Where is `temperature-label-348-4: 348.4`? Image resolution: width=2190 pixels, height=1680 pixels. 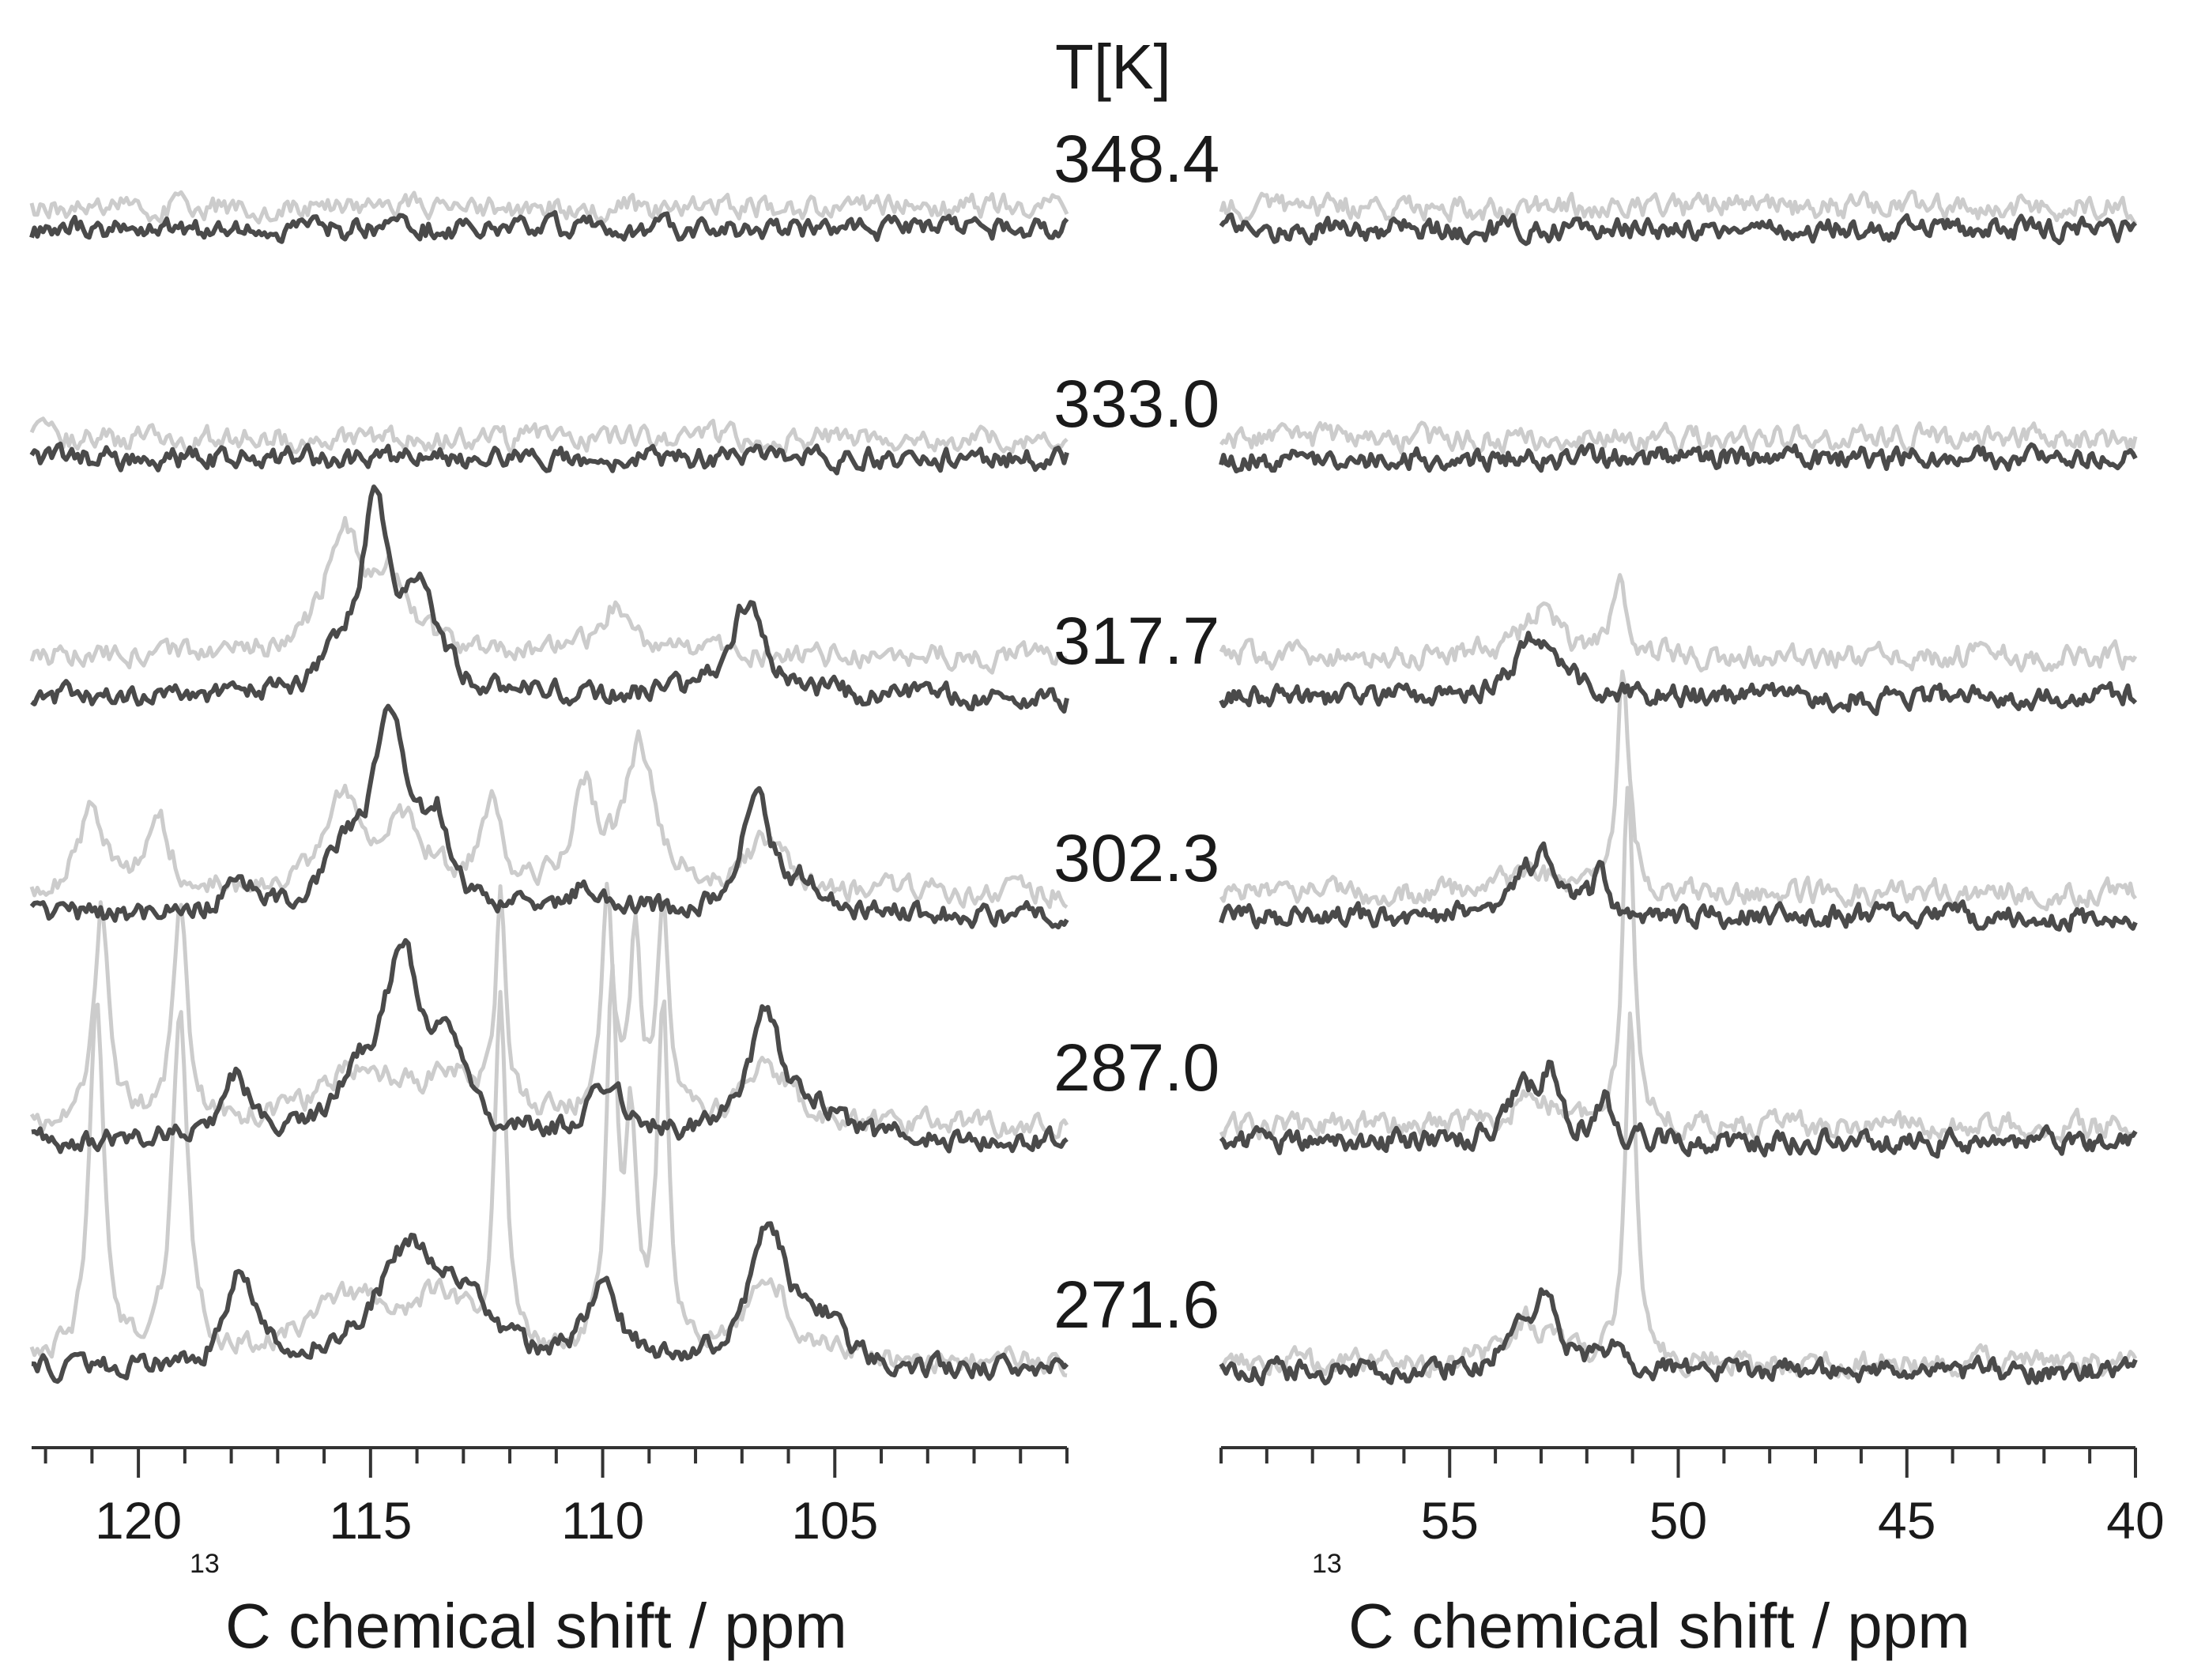 temperature-label-348-4: 348.4 is located at coordinates (1136, 159).